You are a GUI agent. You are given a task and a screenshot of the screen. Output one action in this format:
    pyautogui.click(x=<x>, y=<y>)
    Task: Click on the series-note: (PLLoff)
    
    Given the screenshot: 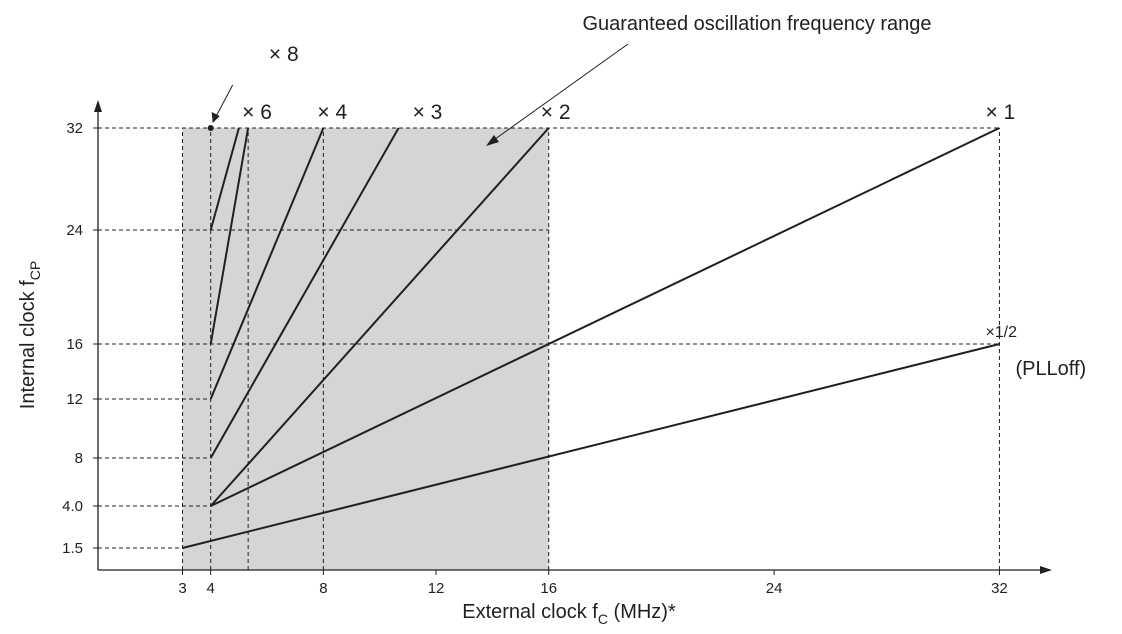 What is the action you would take?
    pyautogui.click(x=1050, y=369)
    